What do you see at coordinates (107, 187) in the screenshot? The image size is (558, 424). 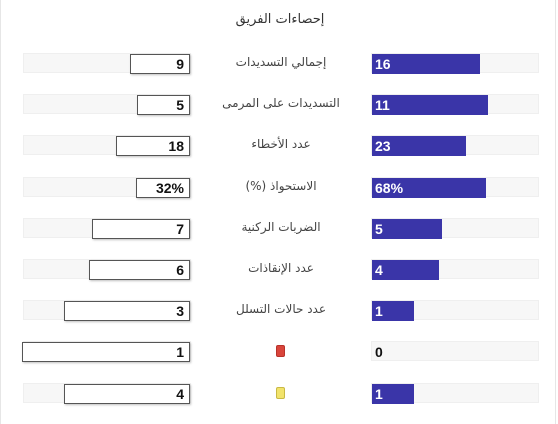 I see `left-team-track: 32%` at bounding box center [107, 187].